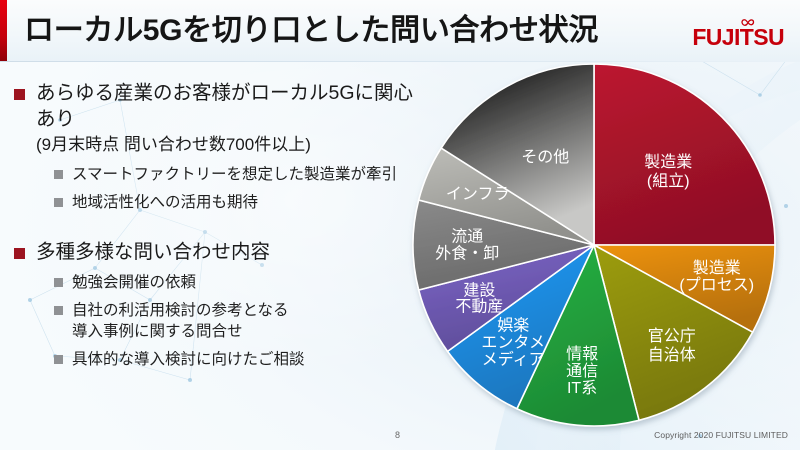 This screenshot has height=450, width=800. I want to click on pie-slice-label-line: 不動産, so click(479, 307).